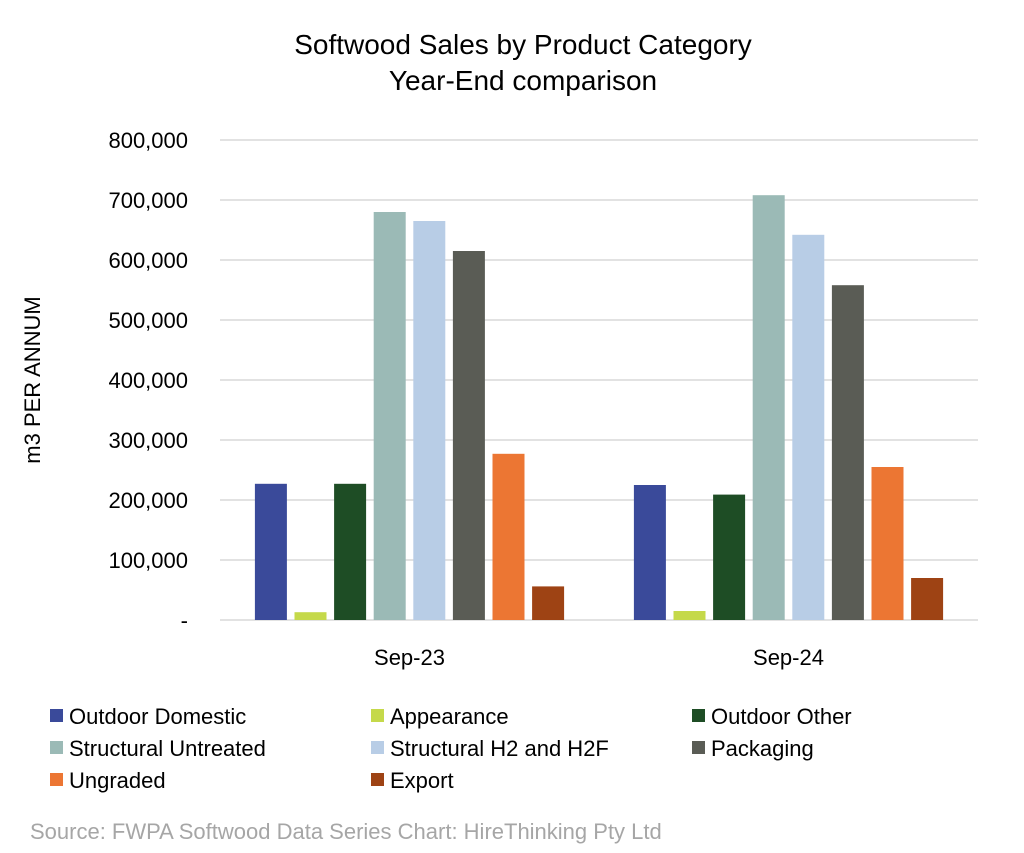 The height and width of the screenshot is (853, 1024). Describe the element at coordinates (148, 140) in the screenshot. I see `y-tick-label: 800,000` at that location.